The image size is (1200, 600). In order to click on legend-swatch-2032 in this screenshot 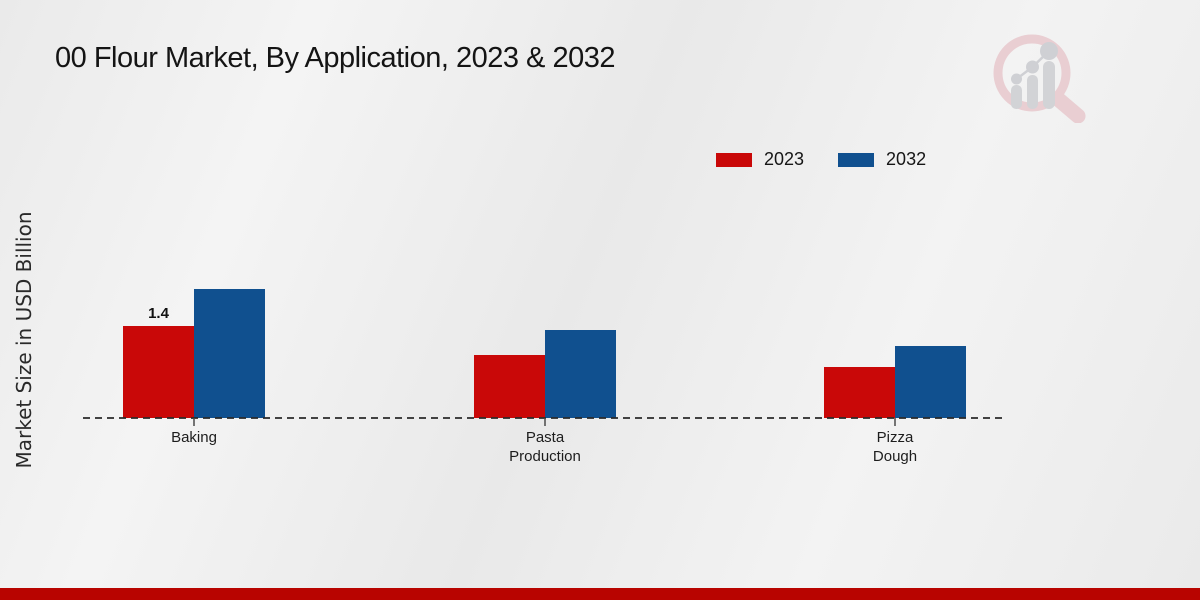, I will do `click(856, 159)`.